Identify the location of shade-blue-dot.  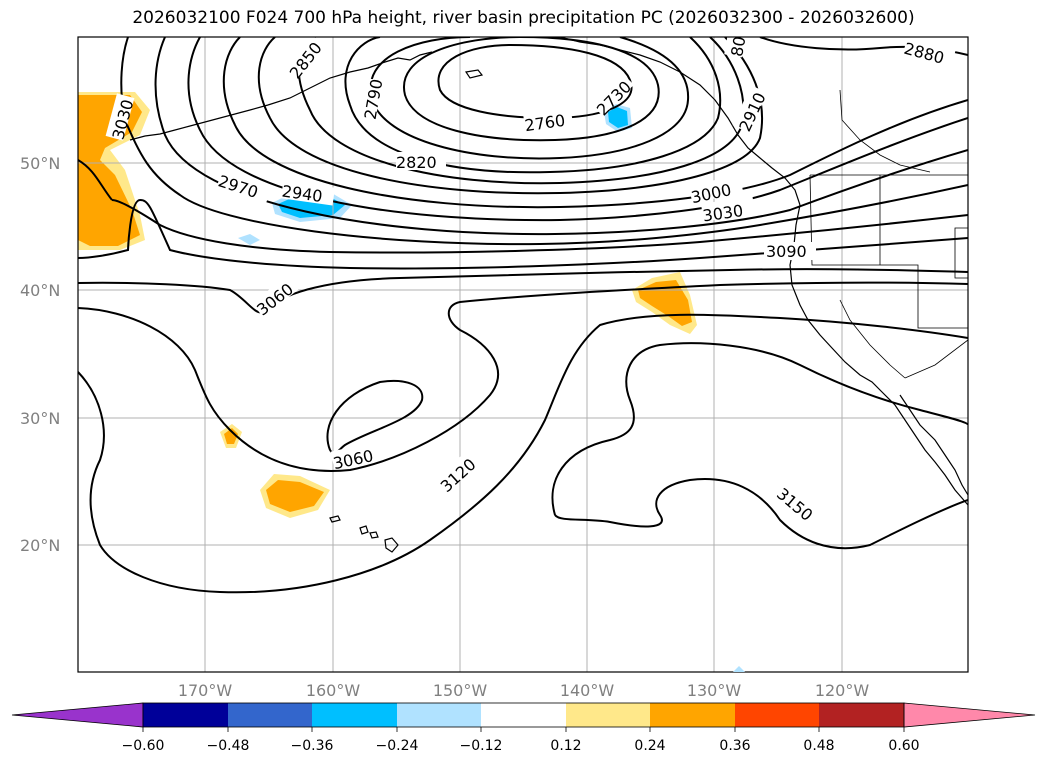
(249, 239).